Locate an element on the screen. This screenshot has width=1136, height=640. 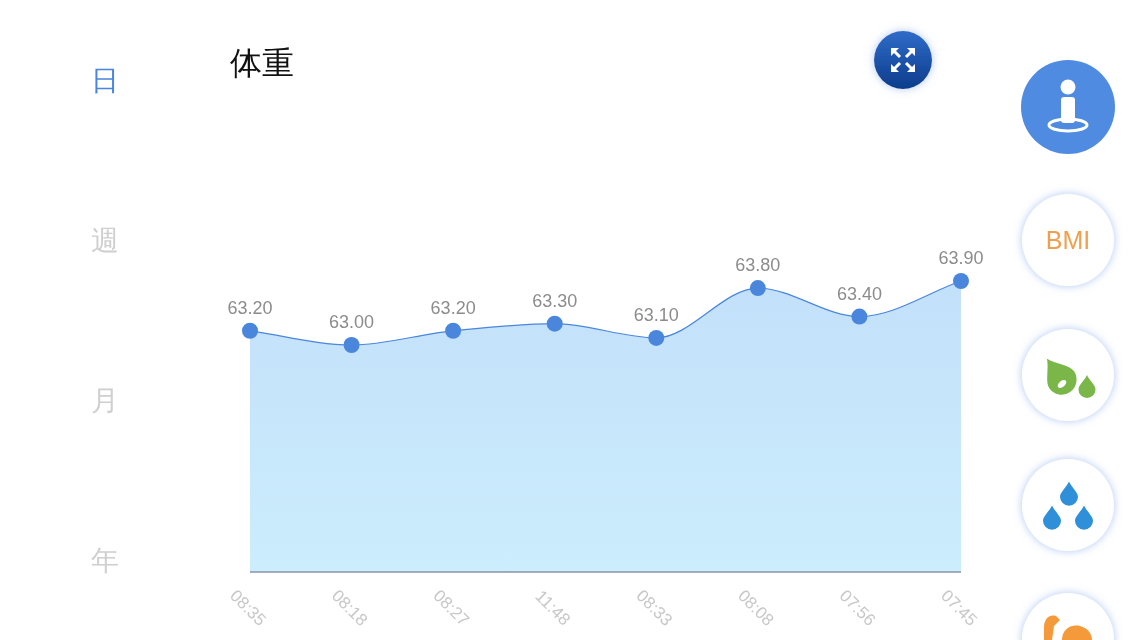
data-label: 63.80 is located at coordinates (758, 265).